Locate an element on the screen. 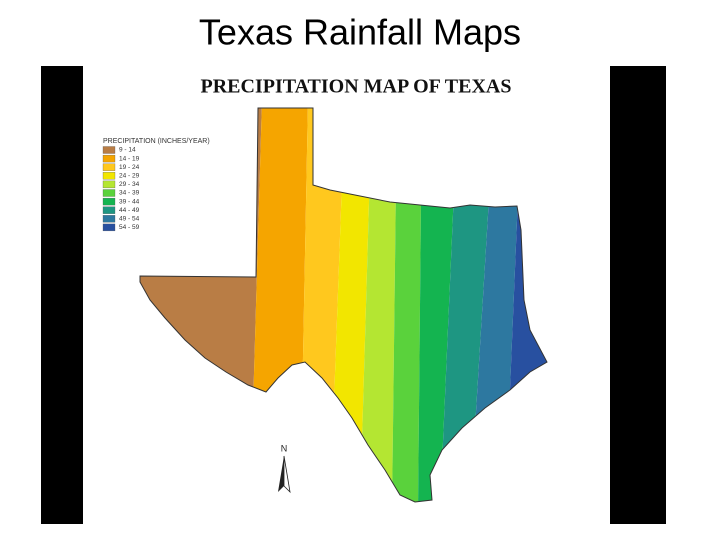 This screenshot has height=540, width=720. legend-label: 44 - 49 is located at coordinates (129, 210).